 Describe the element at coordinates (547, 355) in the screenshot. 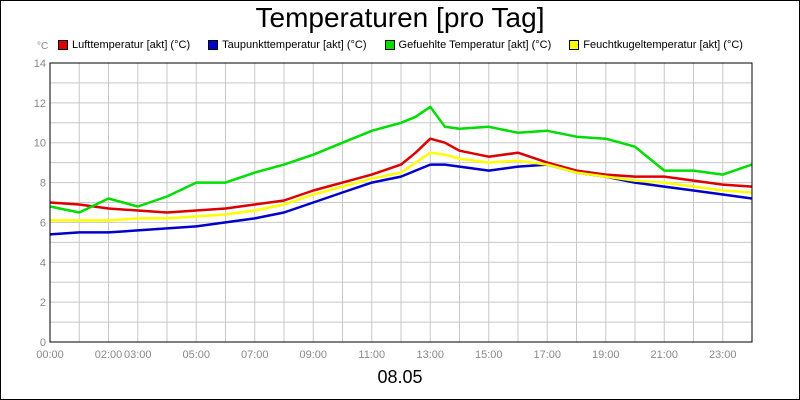

I see `x-tick-label: 17:00` at that location.